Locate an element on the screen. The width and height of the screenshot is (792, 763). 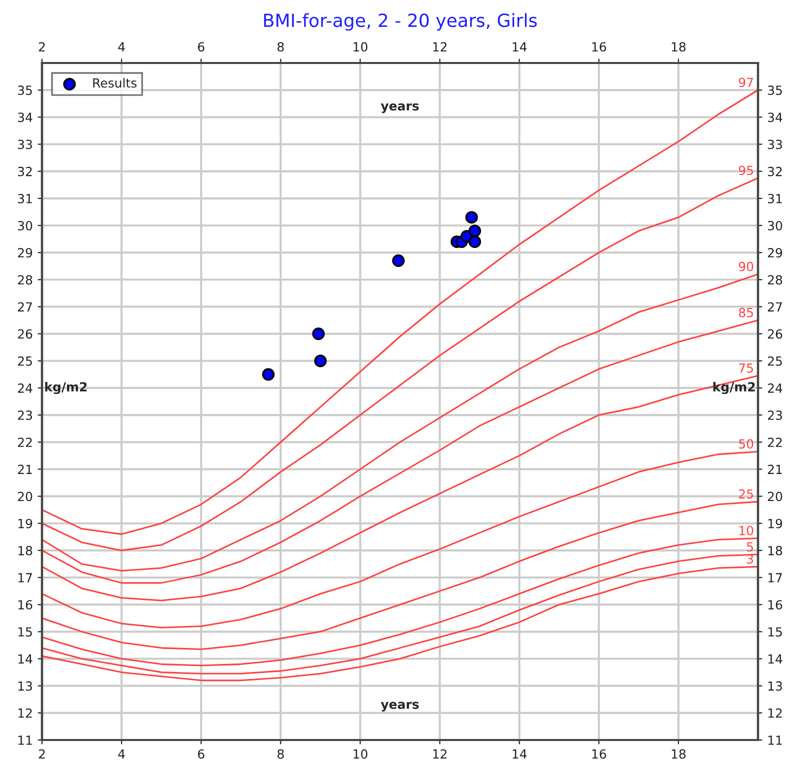
x2-tick-label: 4 is located at coordinates (121, 47).